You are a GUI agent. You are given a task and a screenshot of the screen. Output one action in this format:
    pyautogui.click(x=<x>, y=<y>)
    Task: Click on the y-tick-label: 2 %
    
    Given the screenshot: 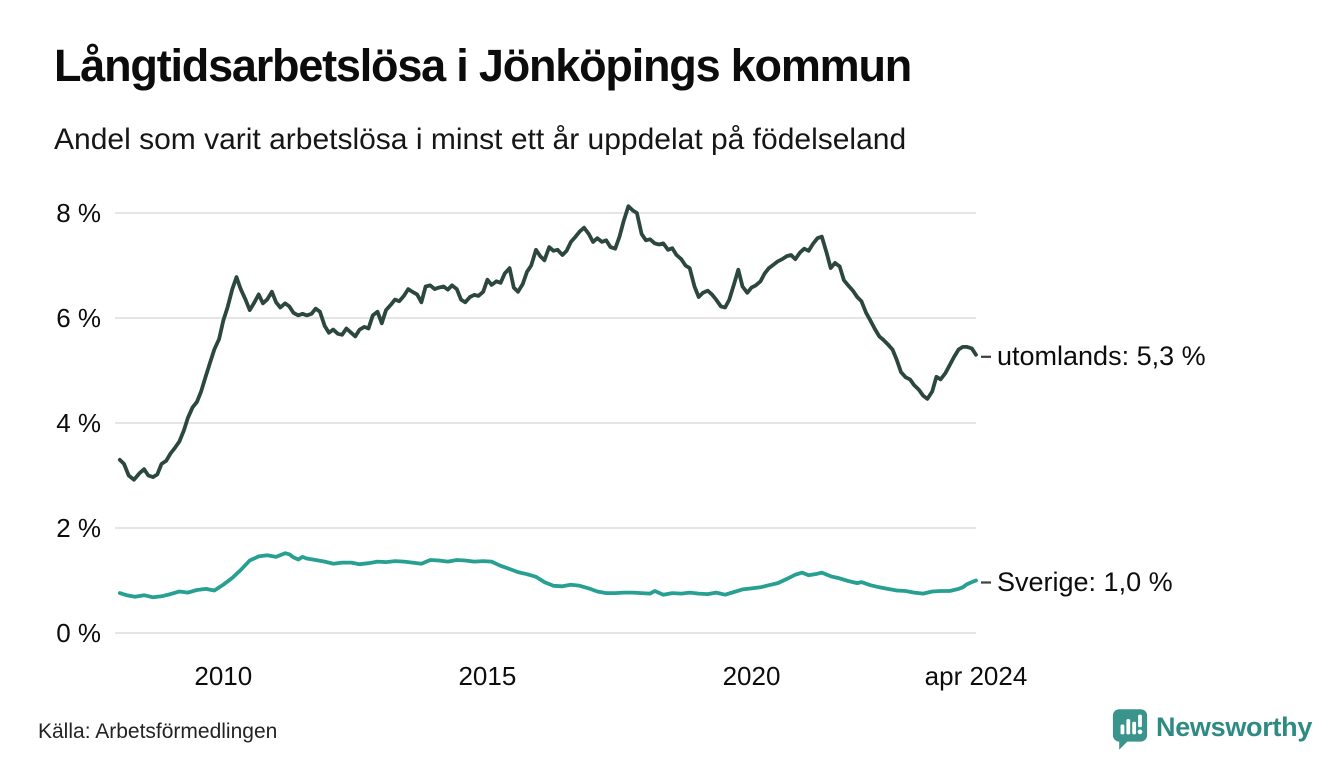 What is the action you would take?
    pyautogui.click(x=78, y=528)
    